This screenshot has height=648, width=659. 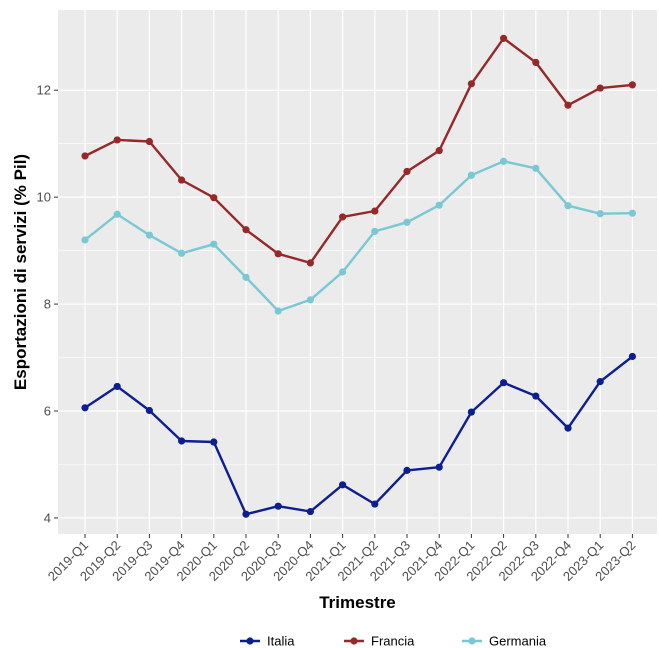 What do you see at coordinates (357, 602) in the screenshot?
I see `x-axis-title: Trimestre` at bounding box center [357, 602].